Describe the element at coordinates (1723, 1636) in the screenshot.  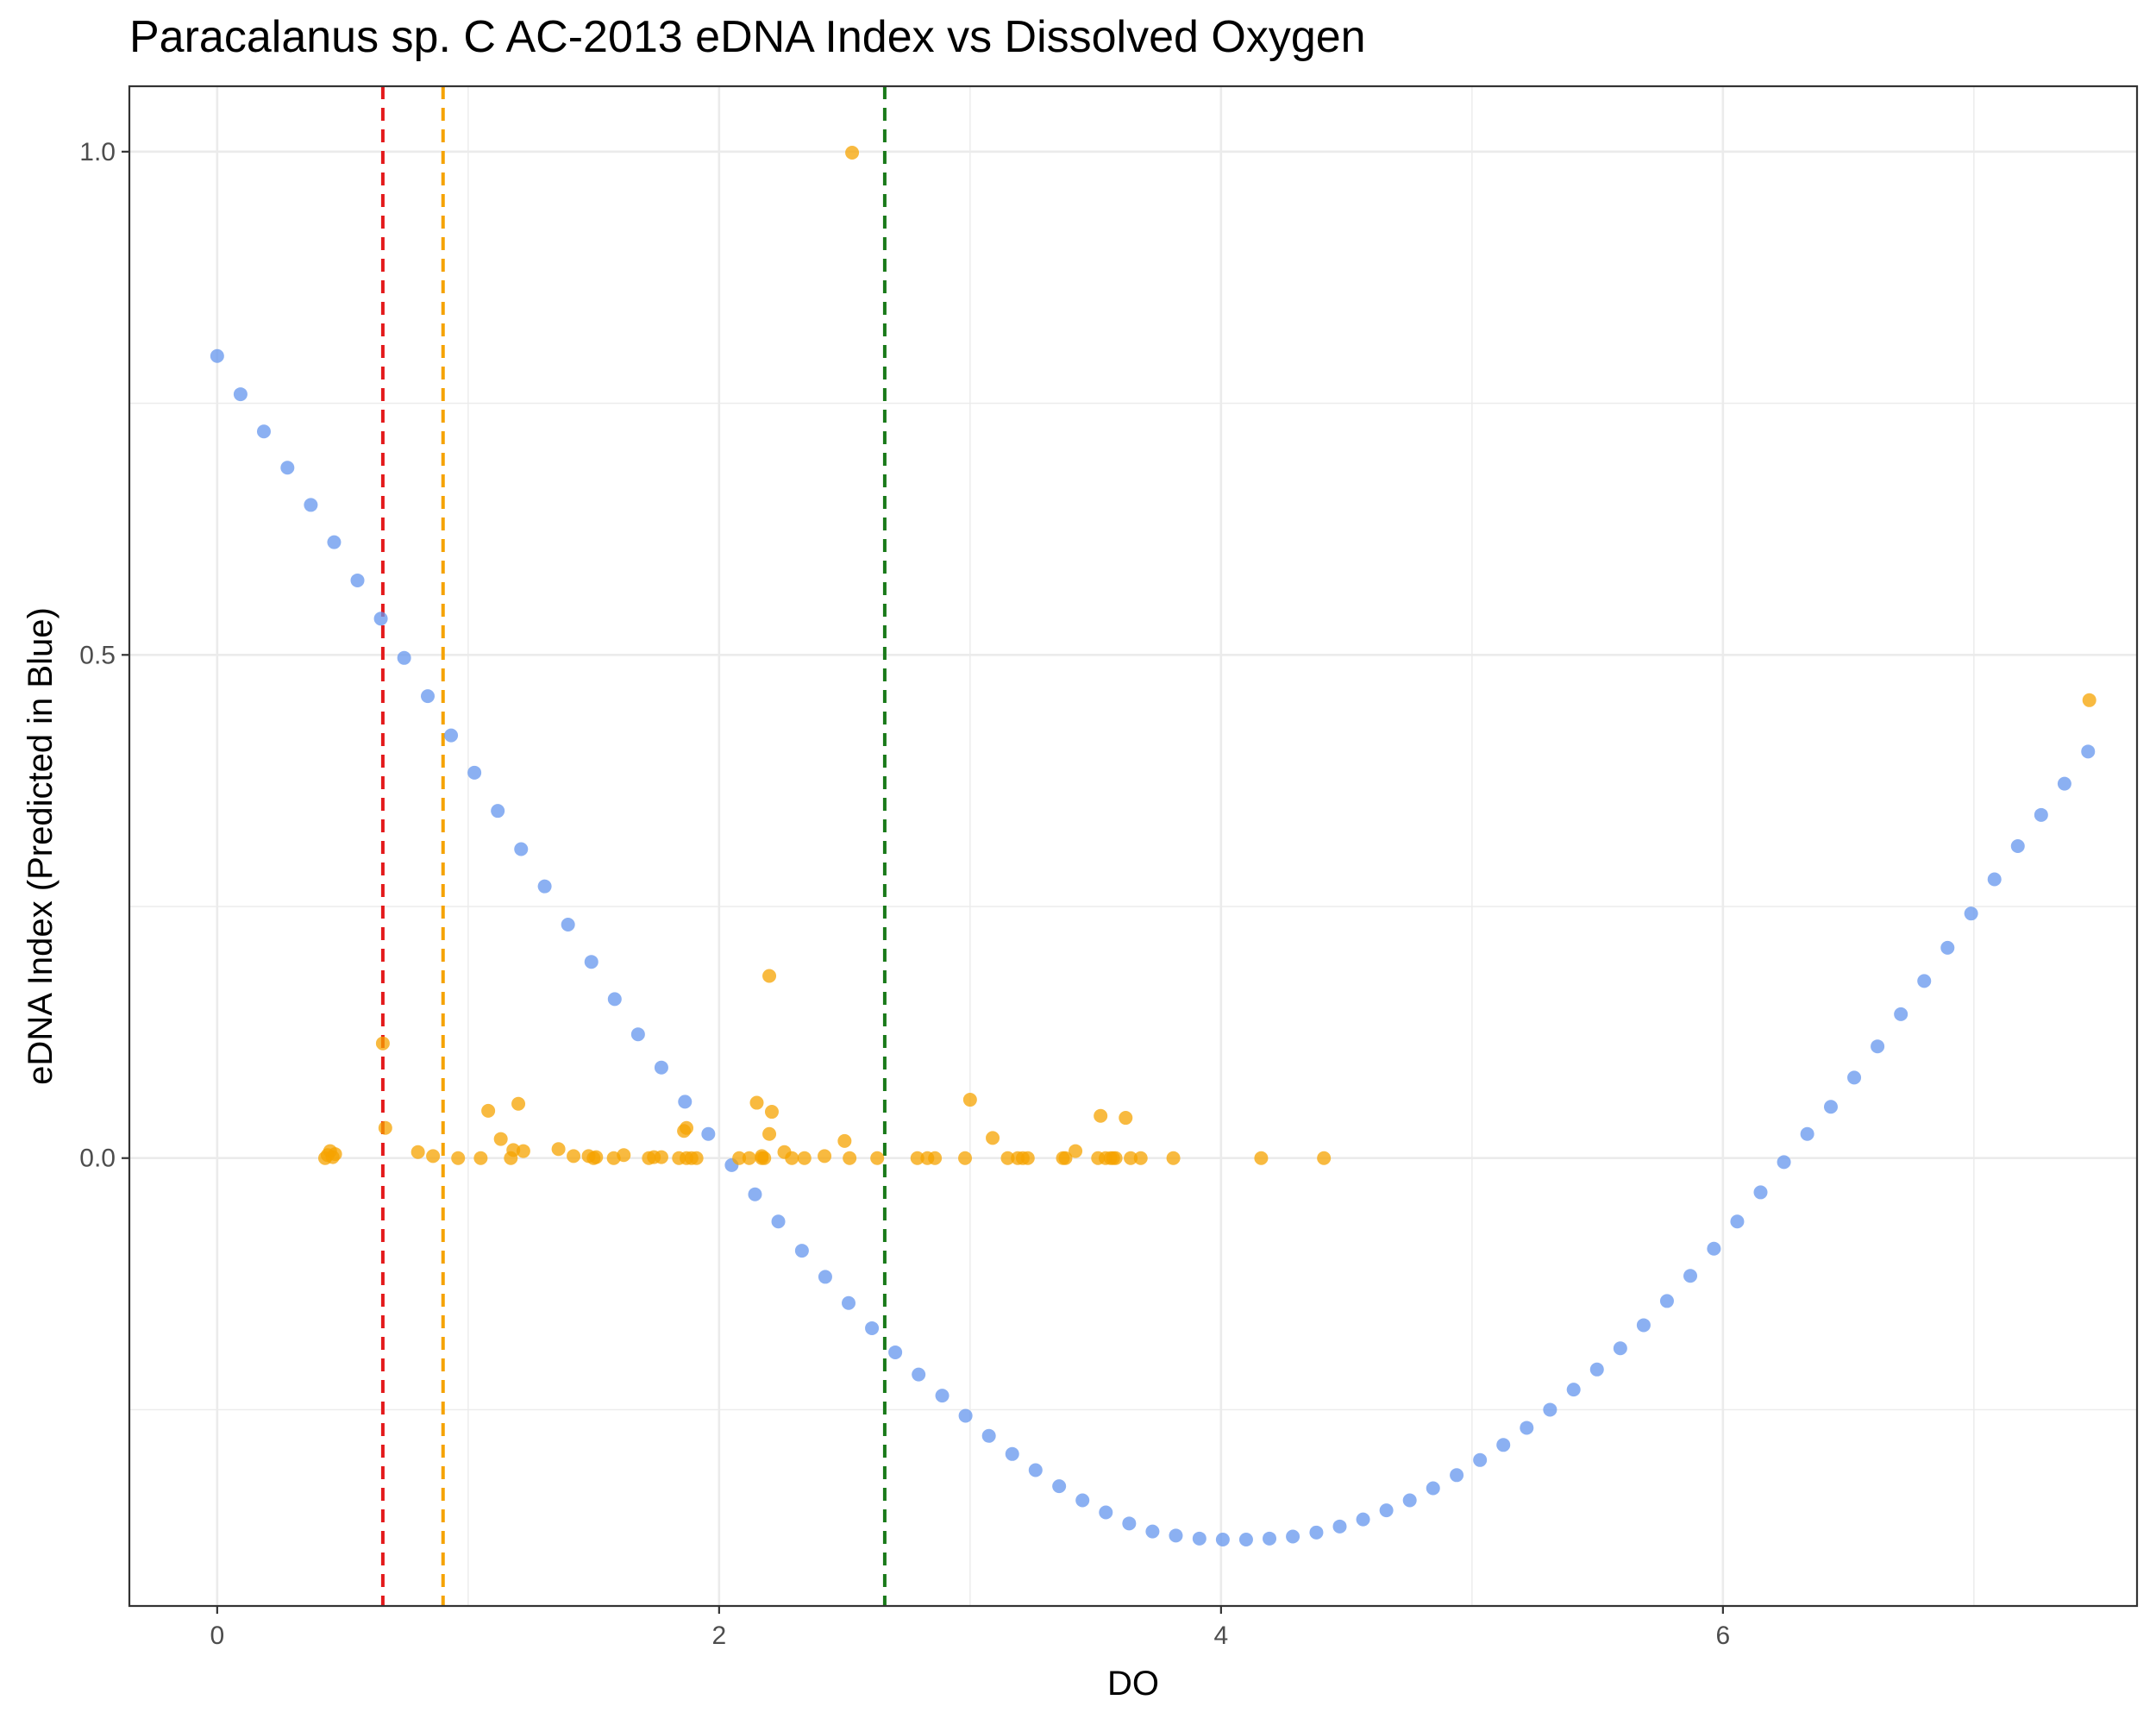
I see `x-tick-label: 6` at that location.